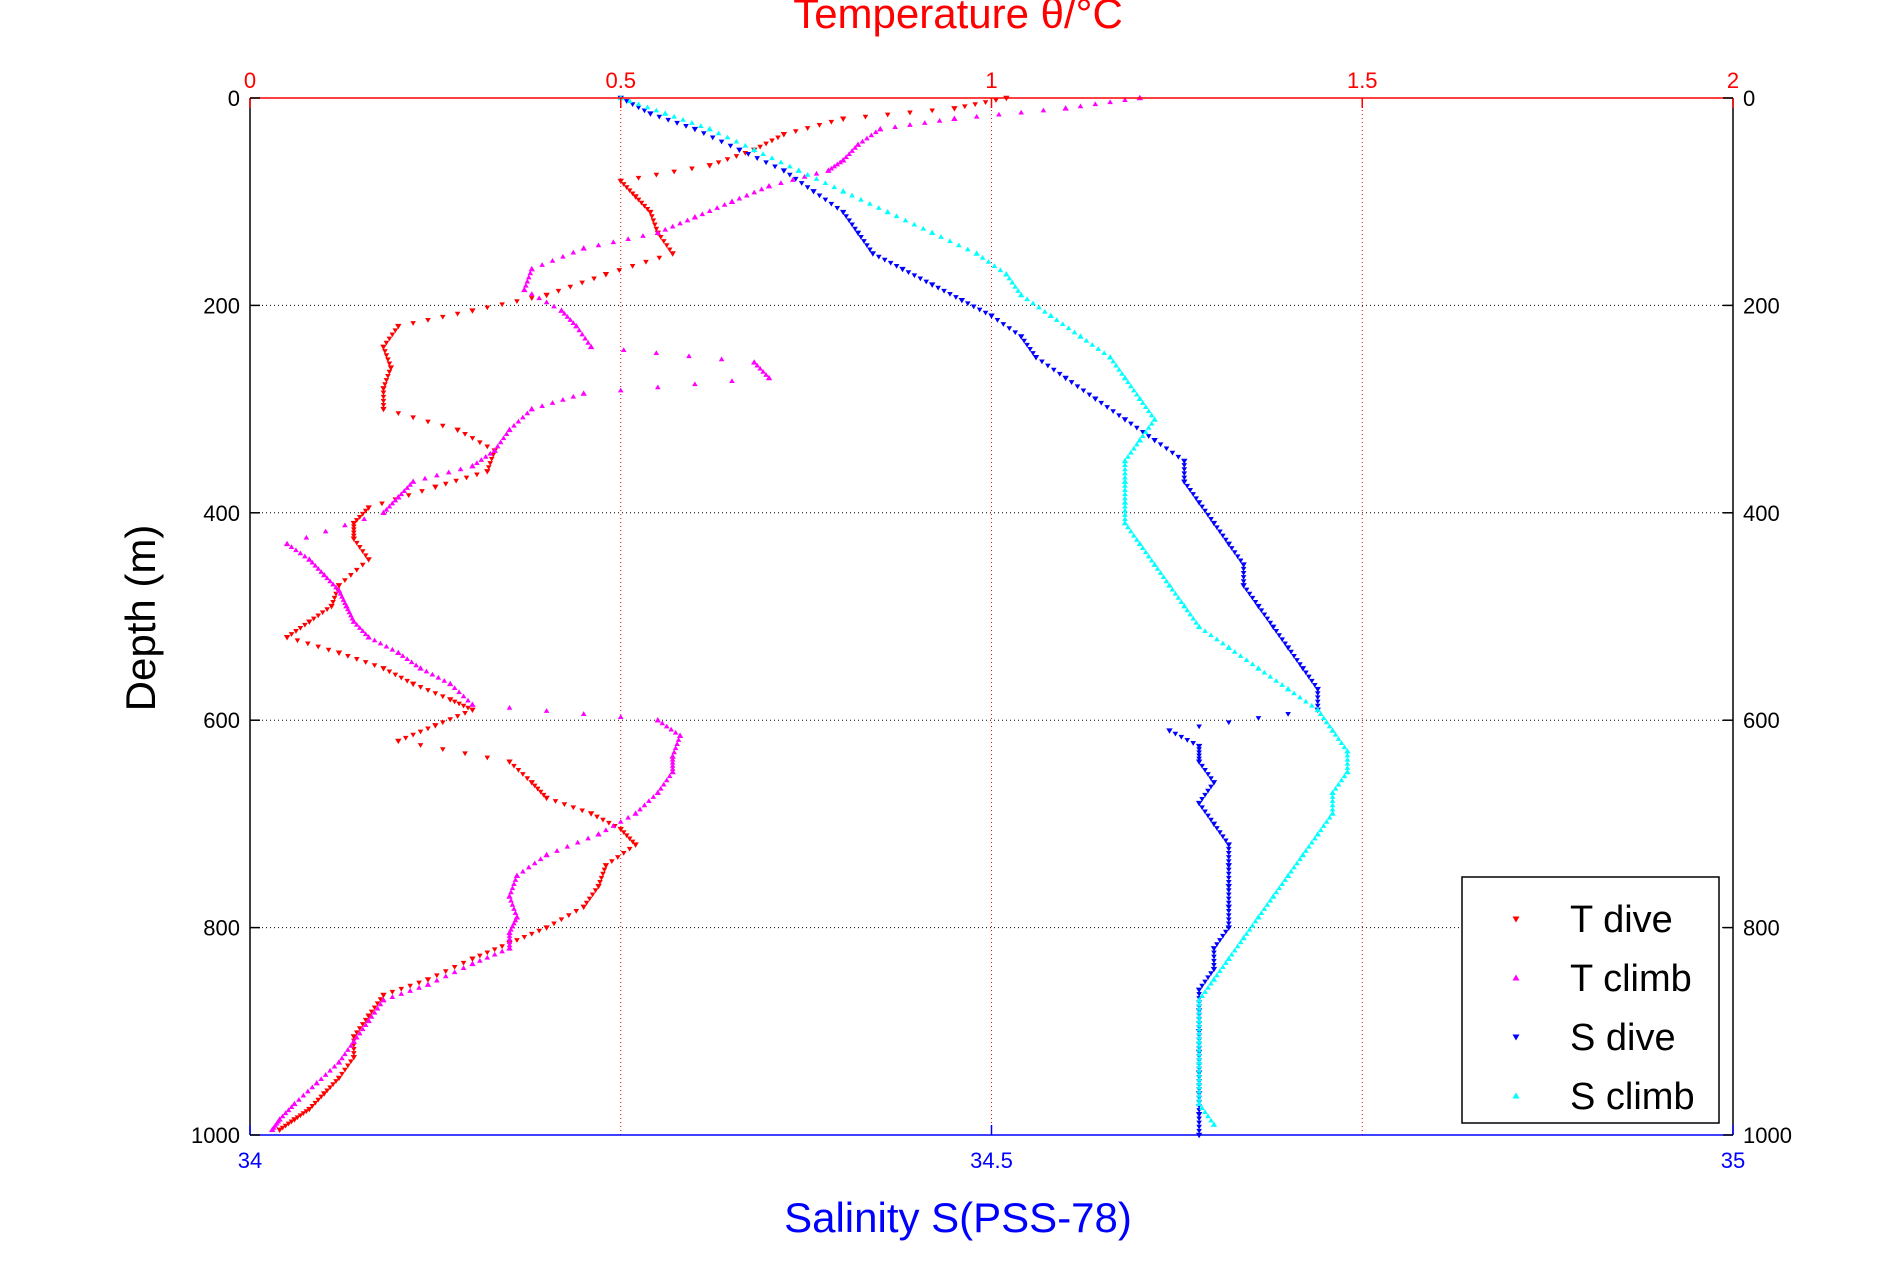  I want to click on salinity-tick-label: 34, so click(250, 1160).